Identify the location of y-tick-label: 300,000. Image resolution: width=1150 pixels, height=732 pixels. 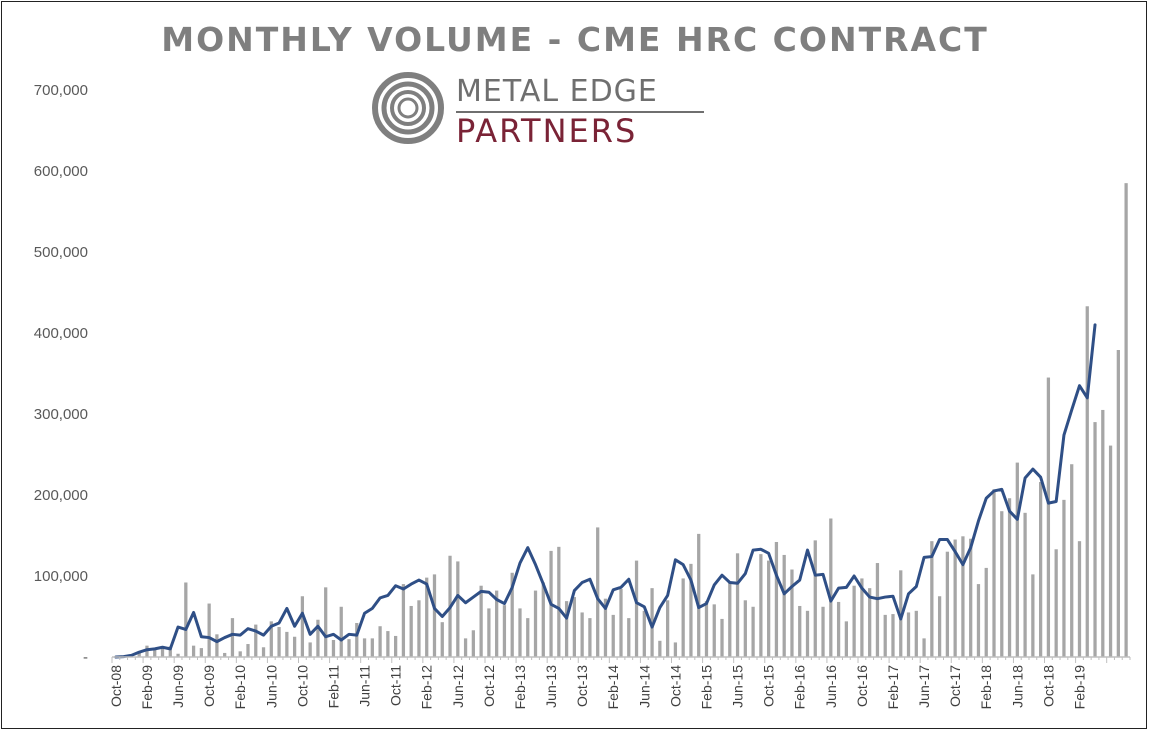
(61, 414).